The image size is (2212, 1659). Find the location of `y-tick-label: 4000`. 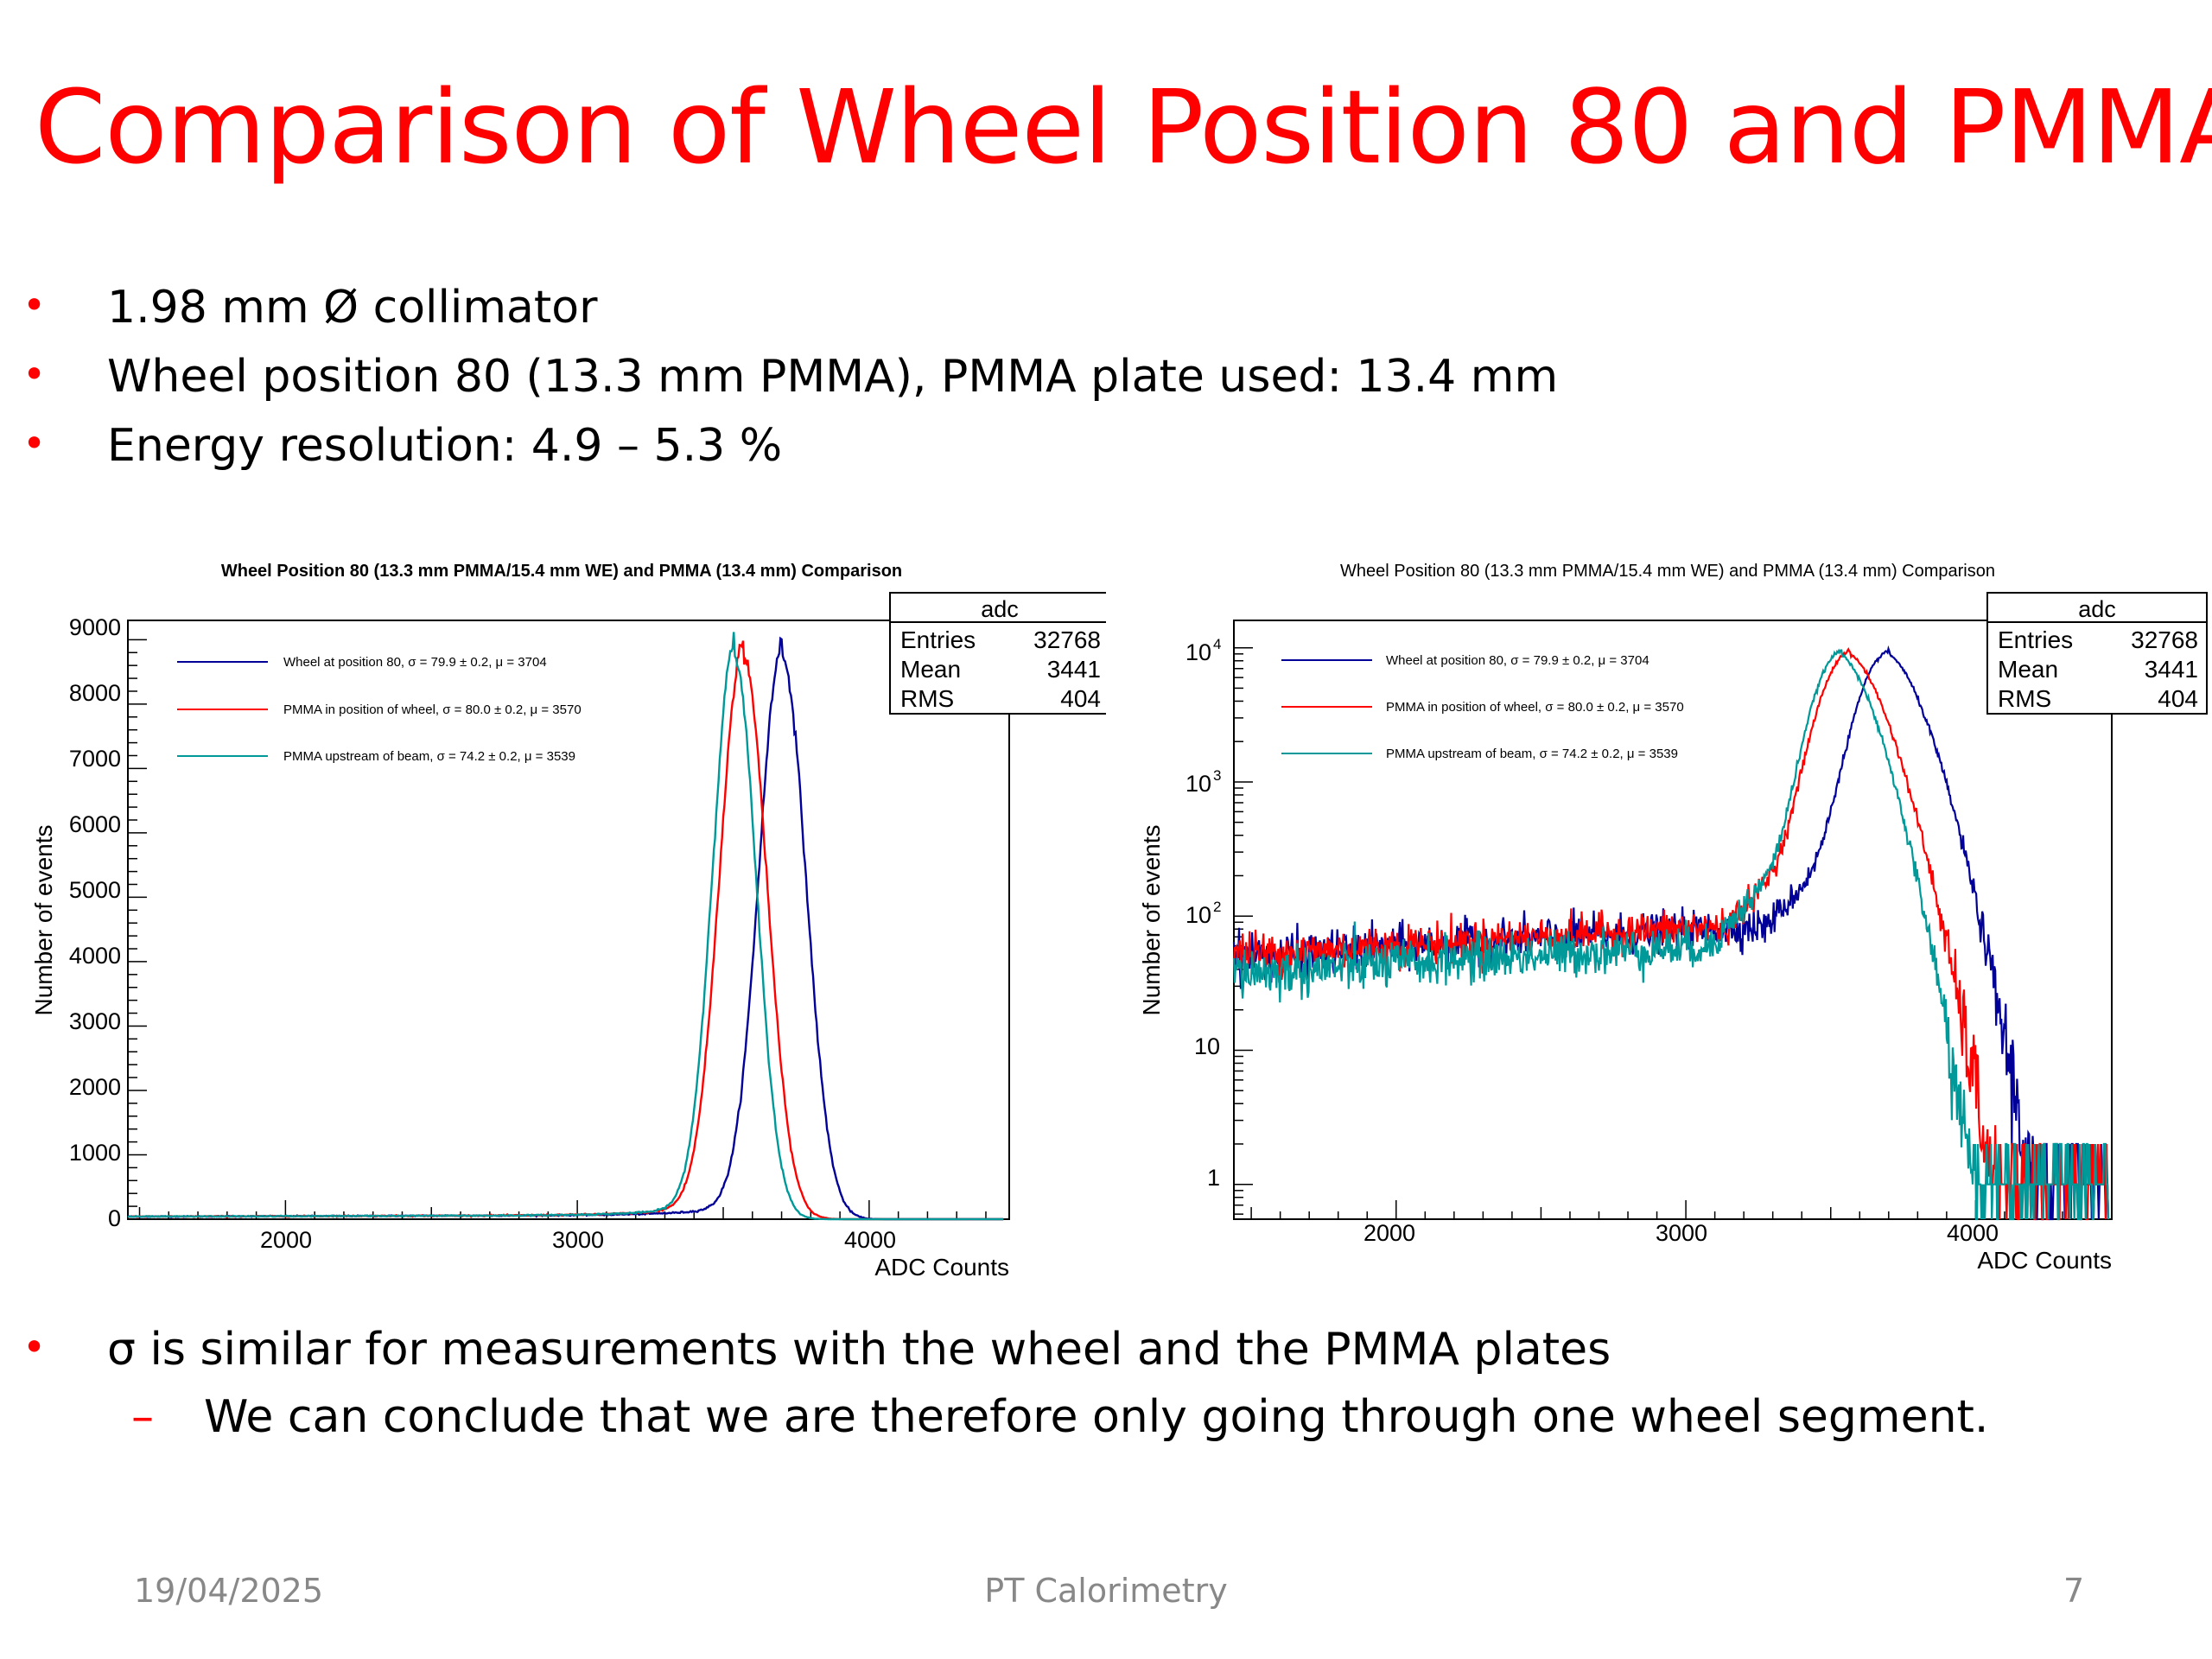

y-tick-label: 4000 is located at coordinates (95, 956).